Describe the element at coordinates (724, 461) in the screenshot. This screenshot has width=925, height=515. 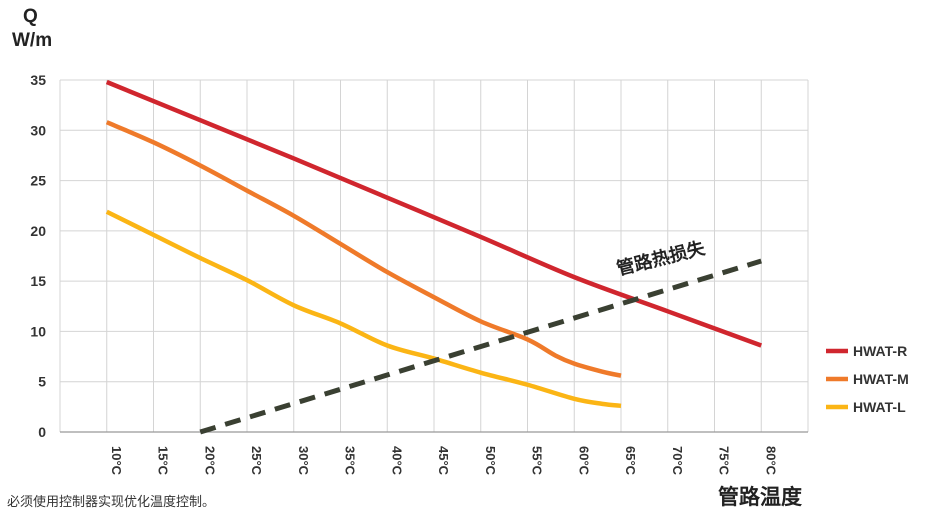
I see `x-tick-label: 75°C` at that location.